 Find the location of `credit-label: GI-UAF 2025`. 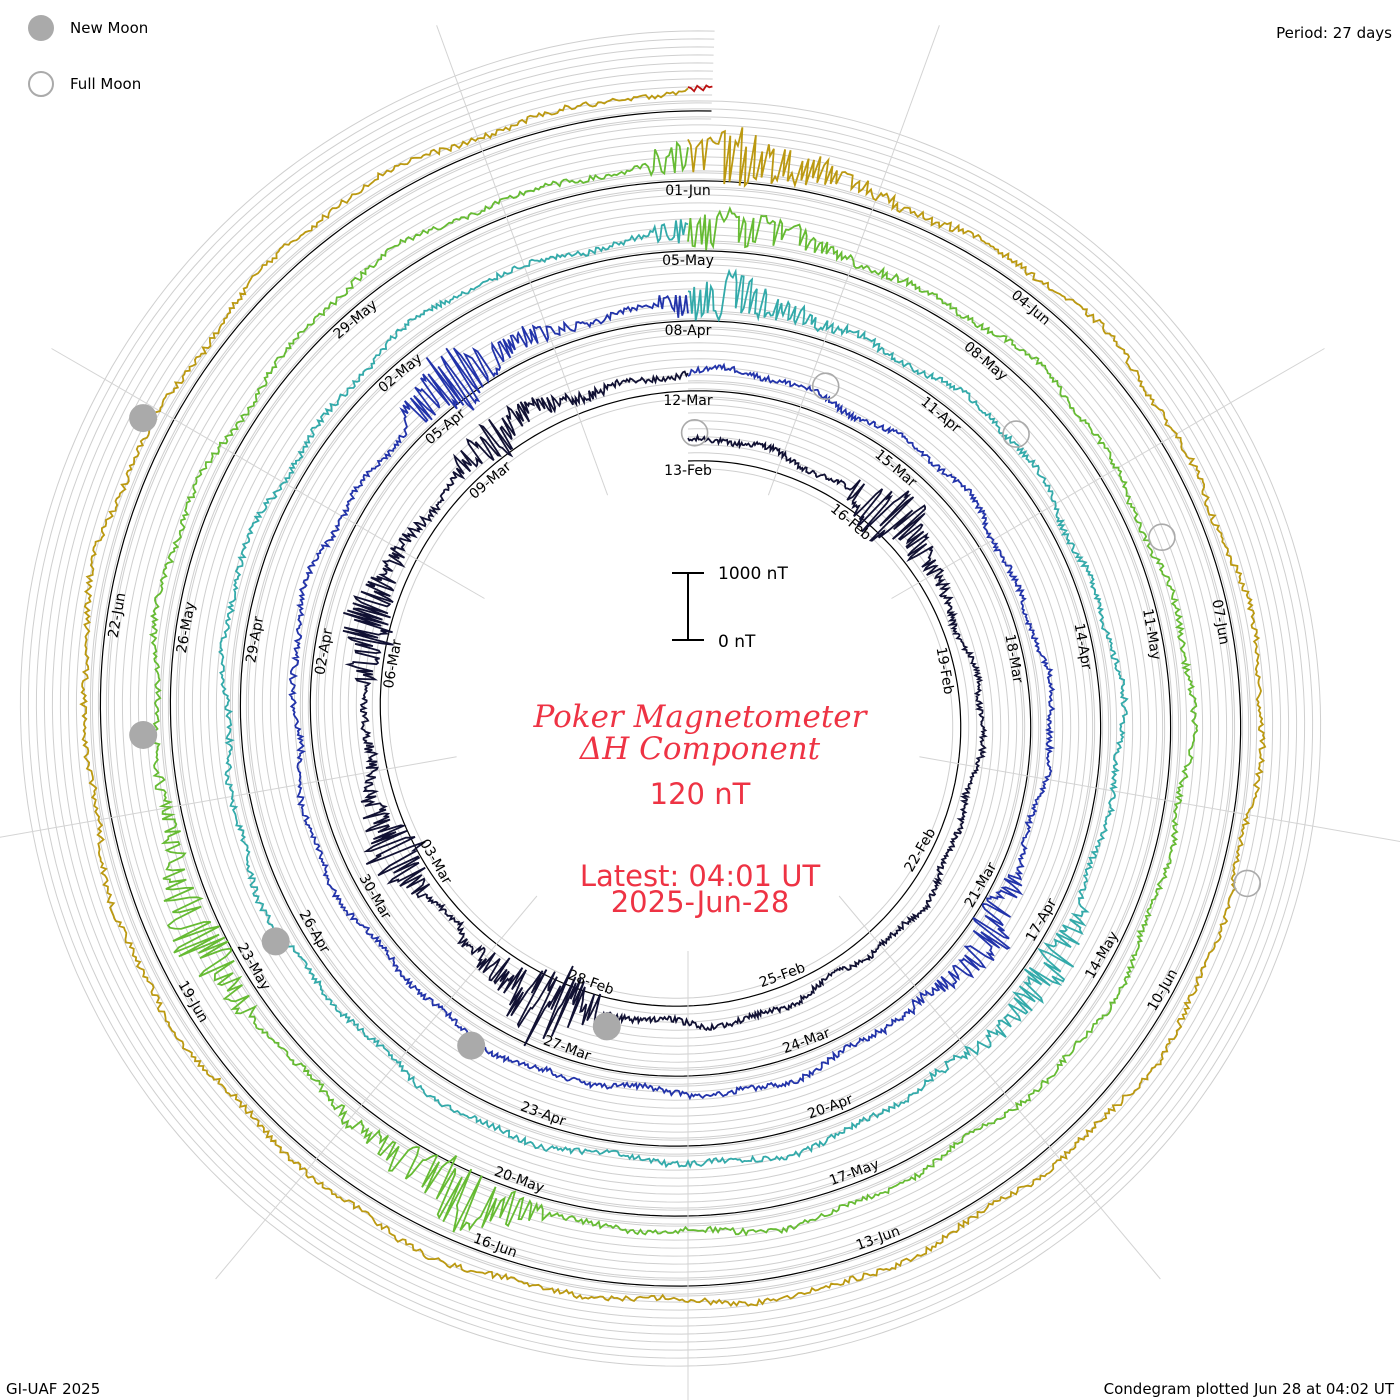

credit-label: GI-UAF 2025 is located at coordinates (53, 1389).